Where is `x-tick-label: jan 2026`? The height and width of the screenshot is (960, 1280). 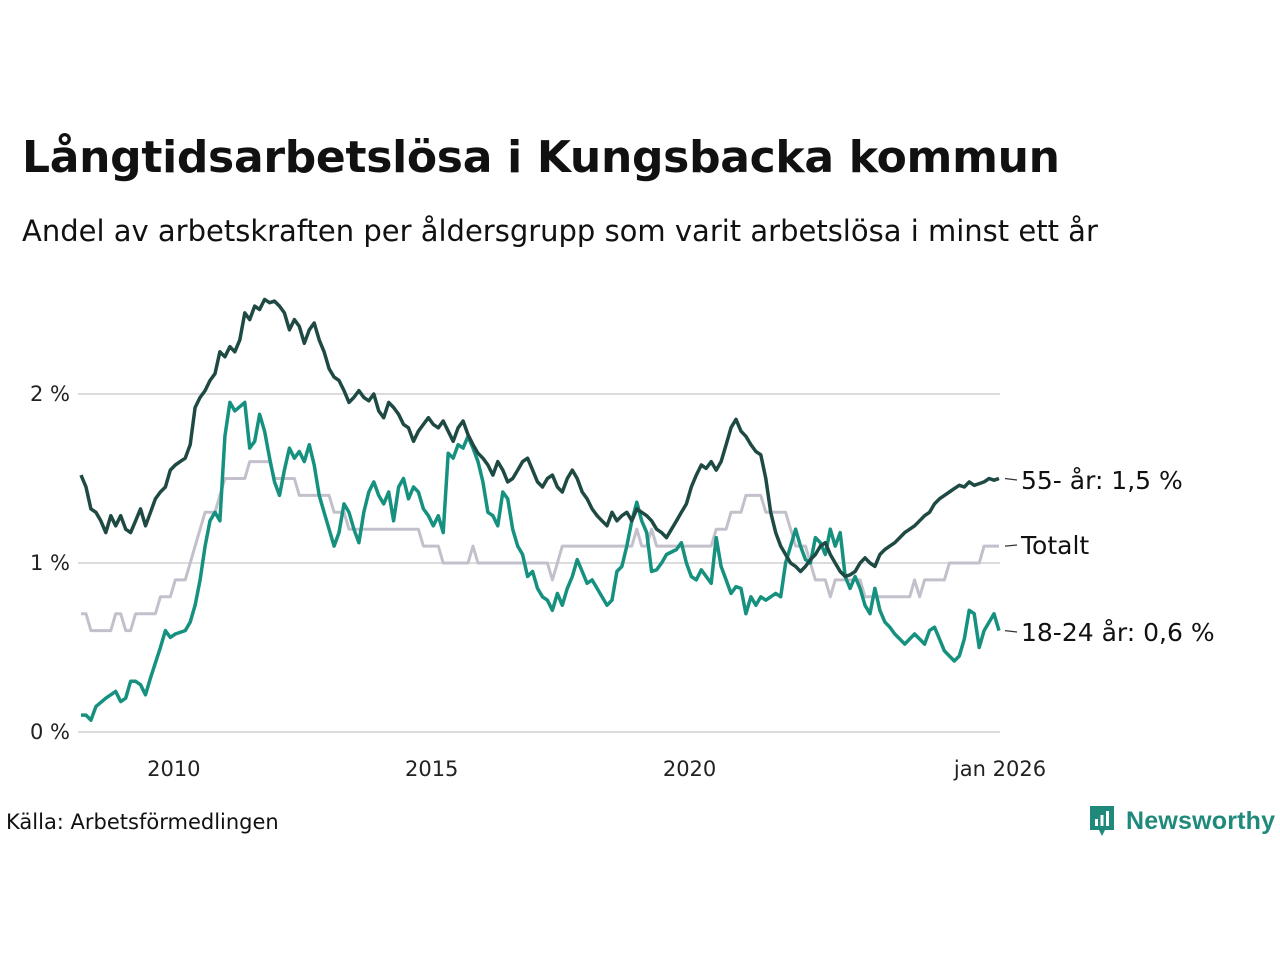
x-tick-label: jan 2026 is located at coordinates (999, 769).